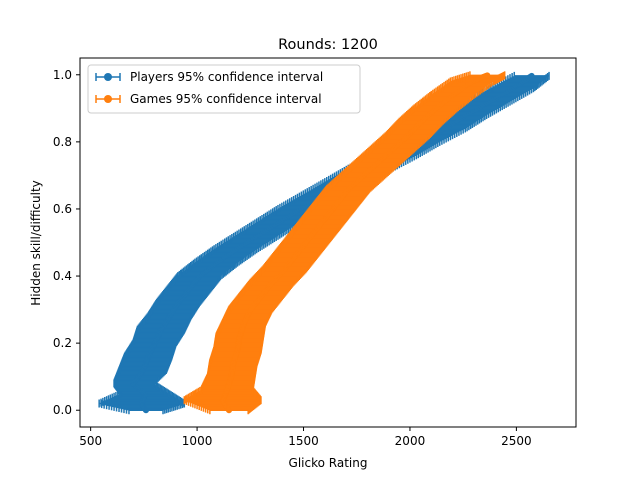 This screenshot has width=640, height=480. I want to click on x-tick-label: 2500, so click(516, 441).